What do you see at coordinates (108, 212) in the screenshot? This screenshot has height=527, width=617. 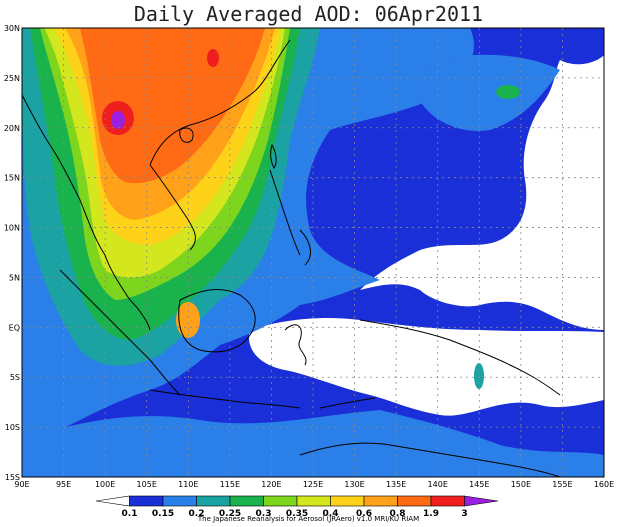 I see `coastline-indochina` at bounding box center [108, 212].